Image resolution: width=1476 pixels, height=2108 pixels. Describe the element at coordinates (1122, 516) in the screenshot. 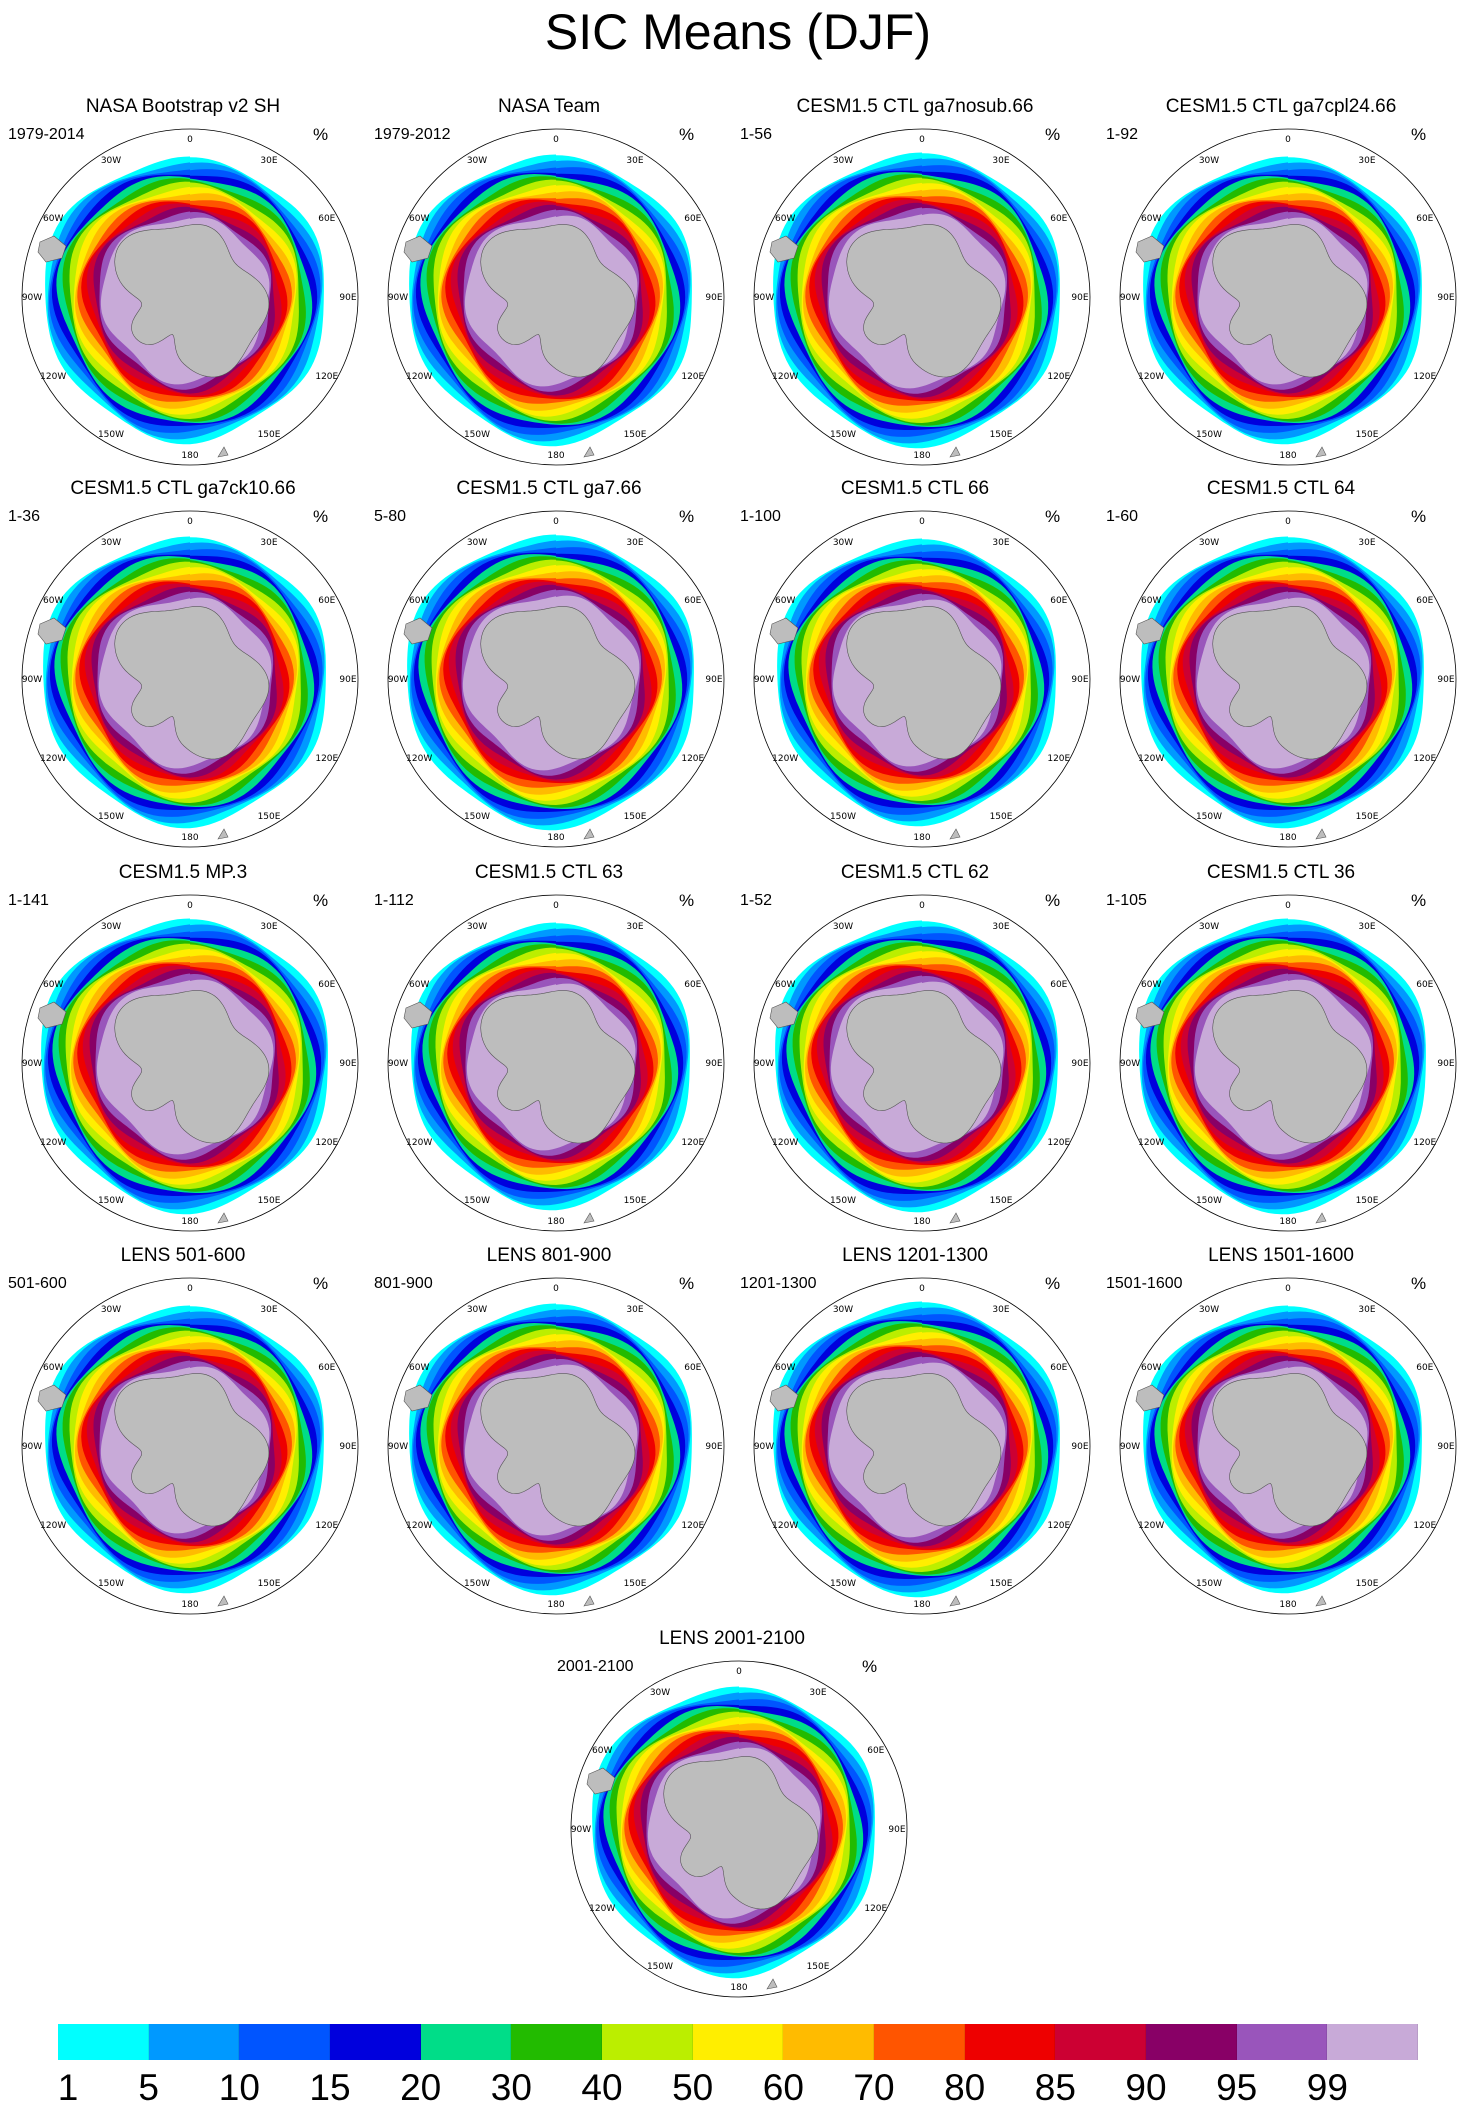

I see `panel-period: 1-60` at that location.